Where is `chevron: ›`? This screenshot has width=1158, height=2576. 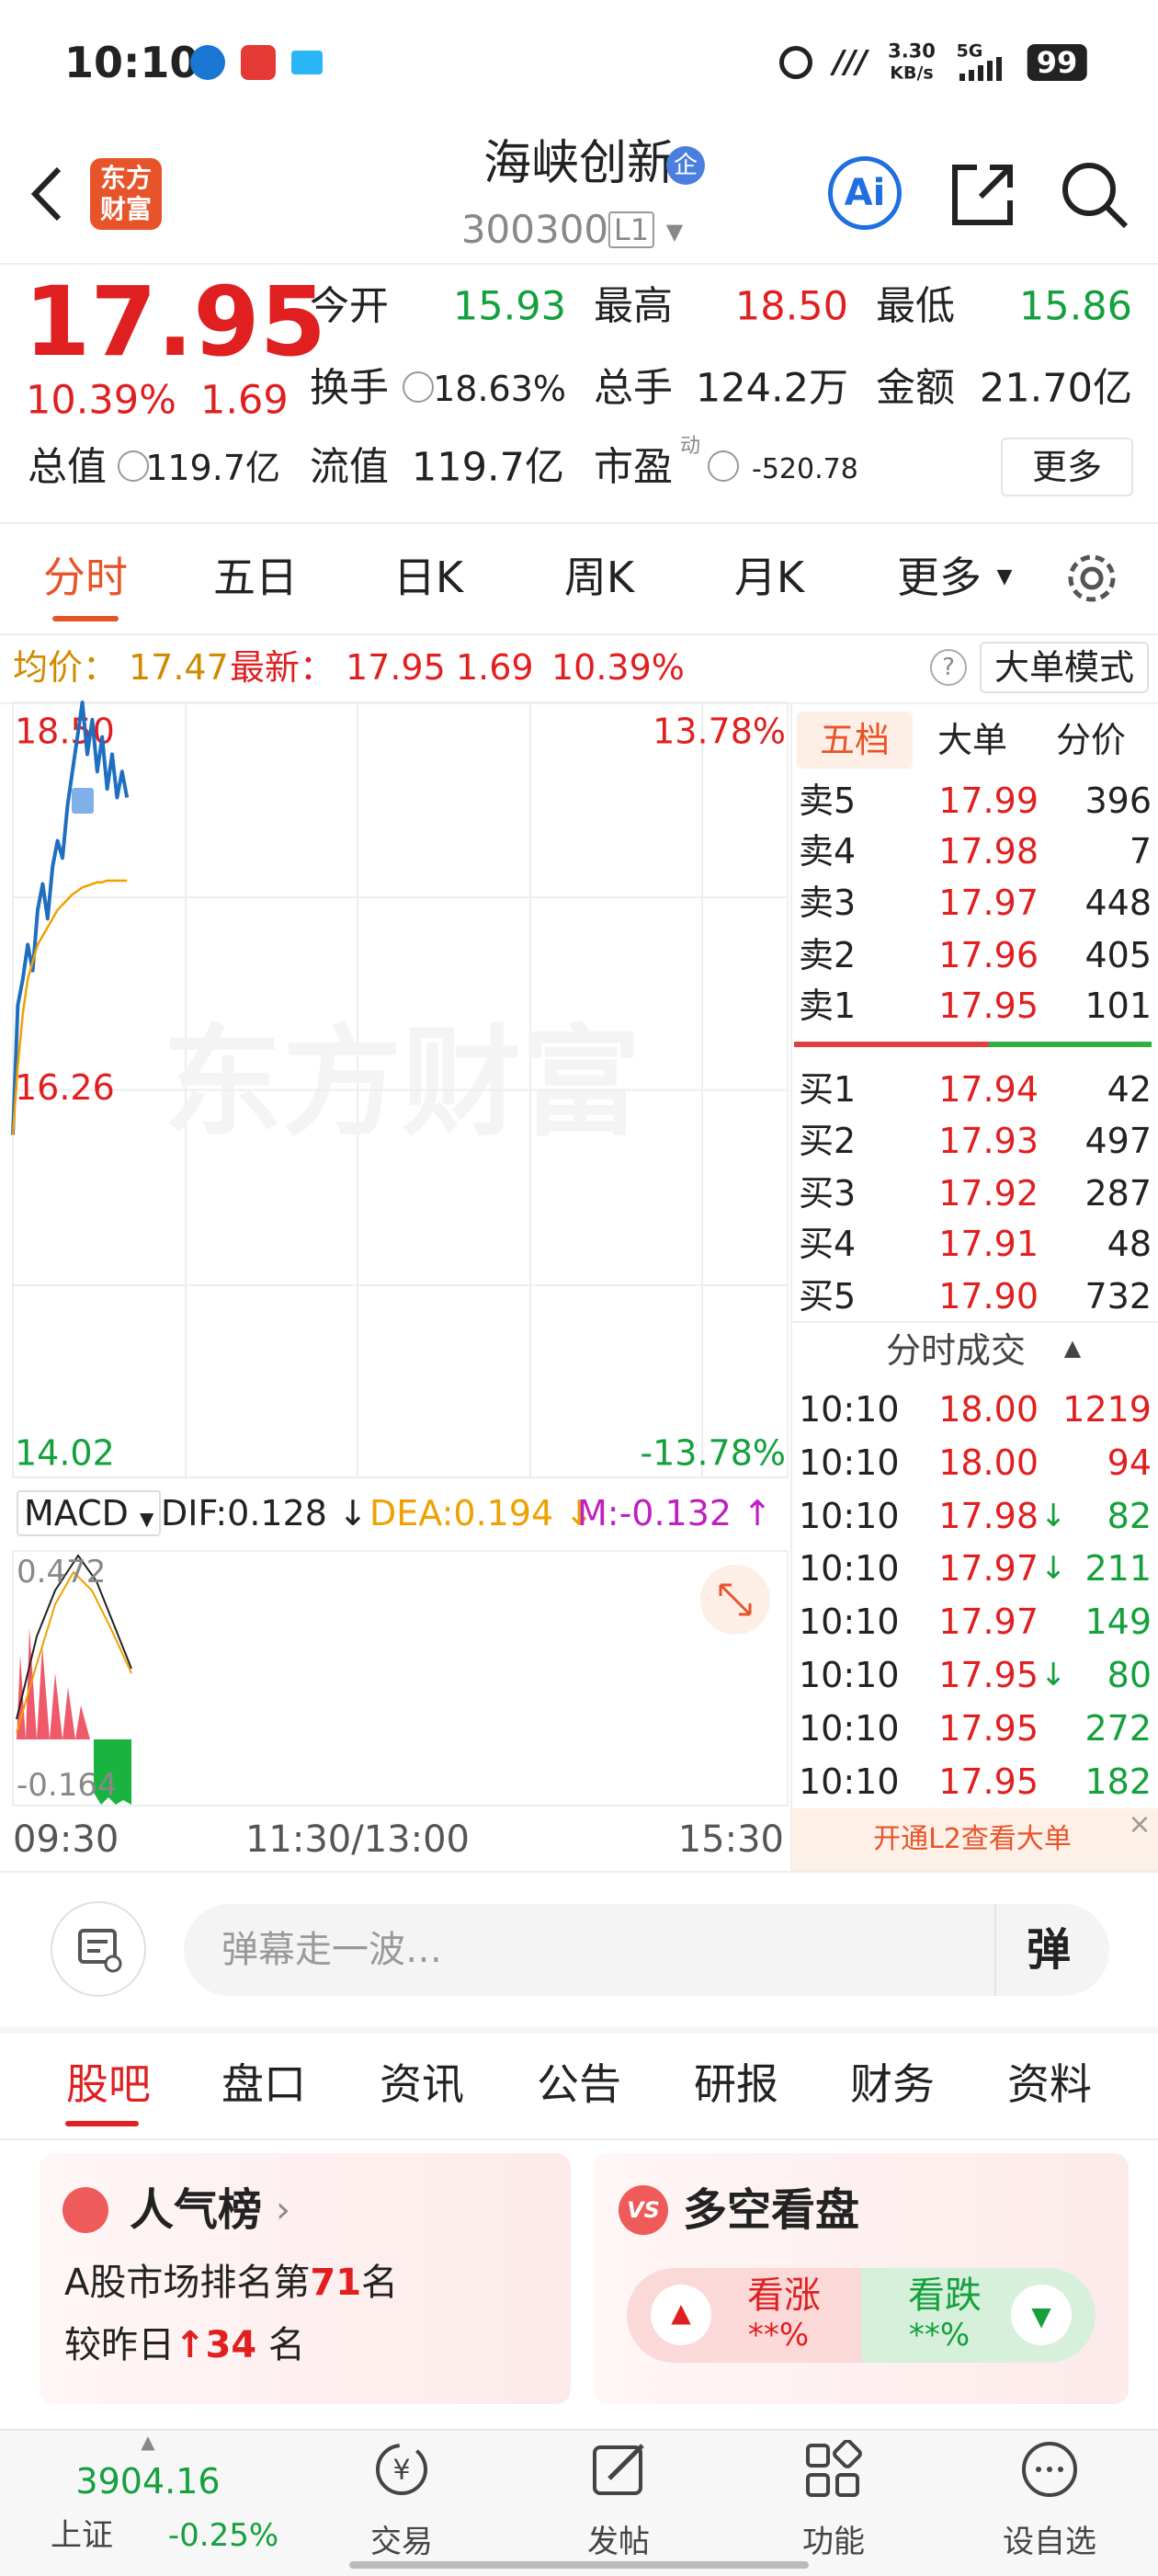
chevron: › is located at coordinates (283, 2210).